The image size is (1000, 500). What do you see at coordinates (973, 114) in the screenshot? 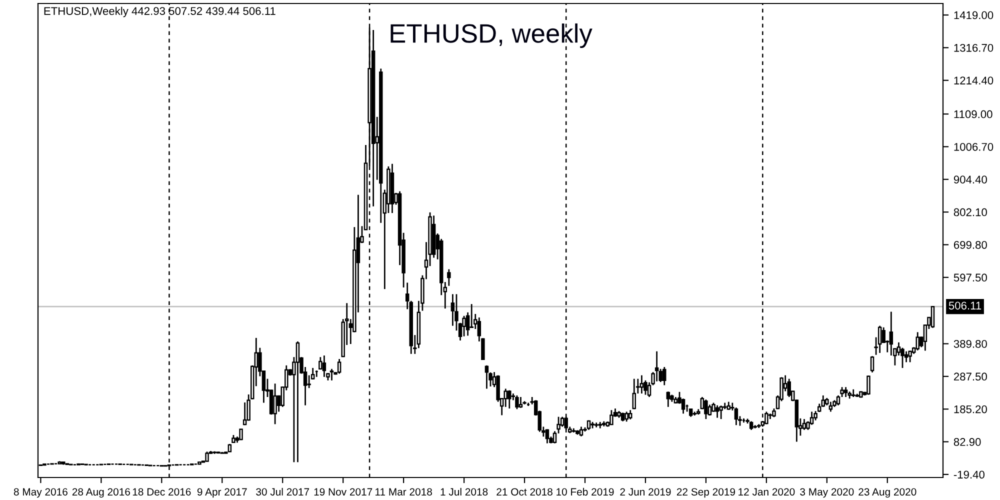
I see `y-tick-label: 1109.00` at bounding box center [973, 114].